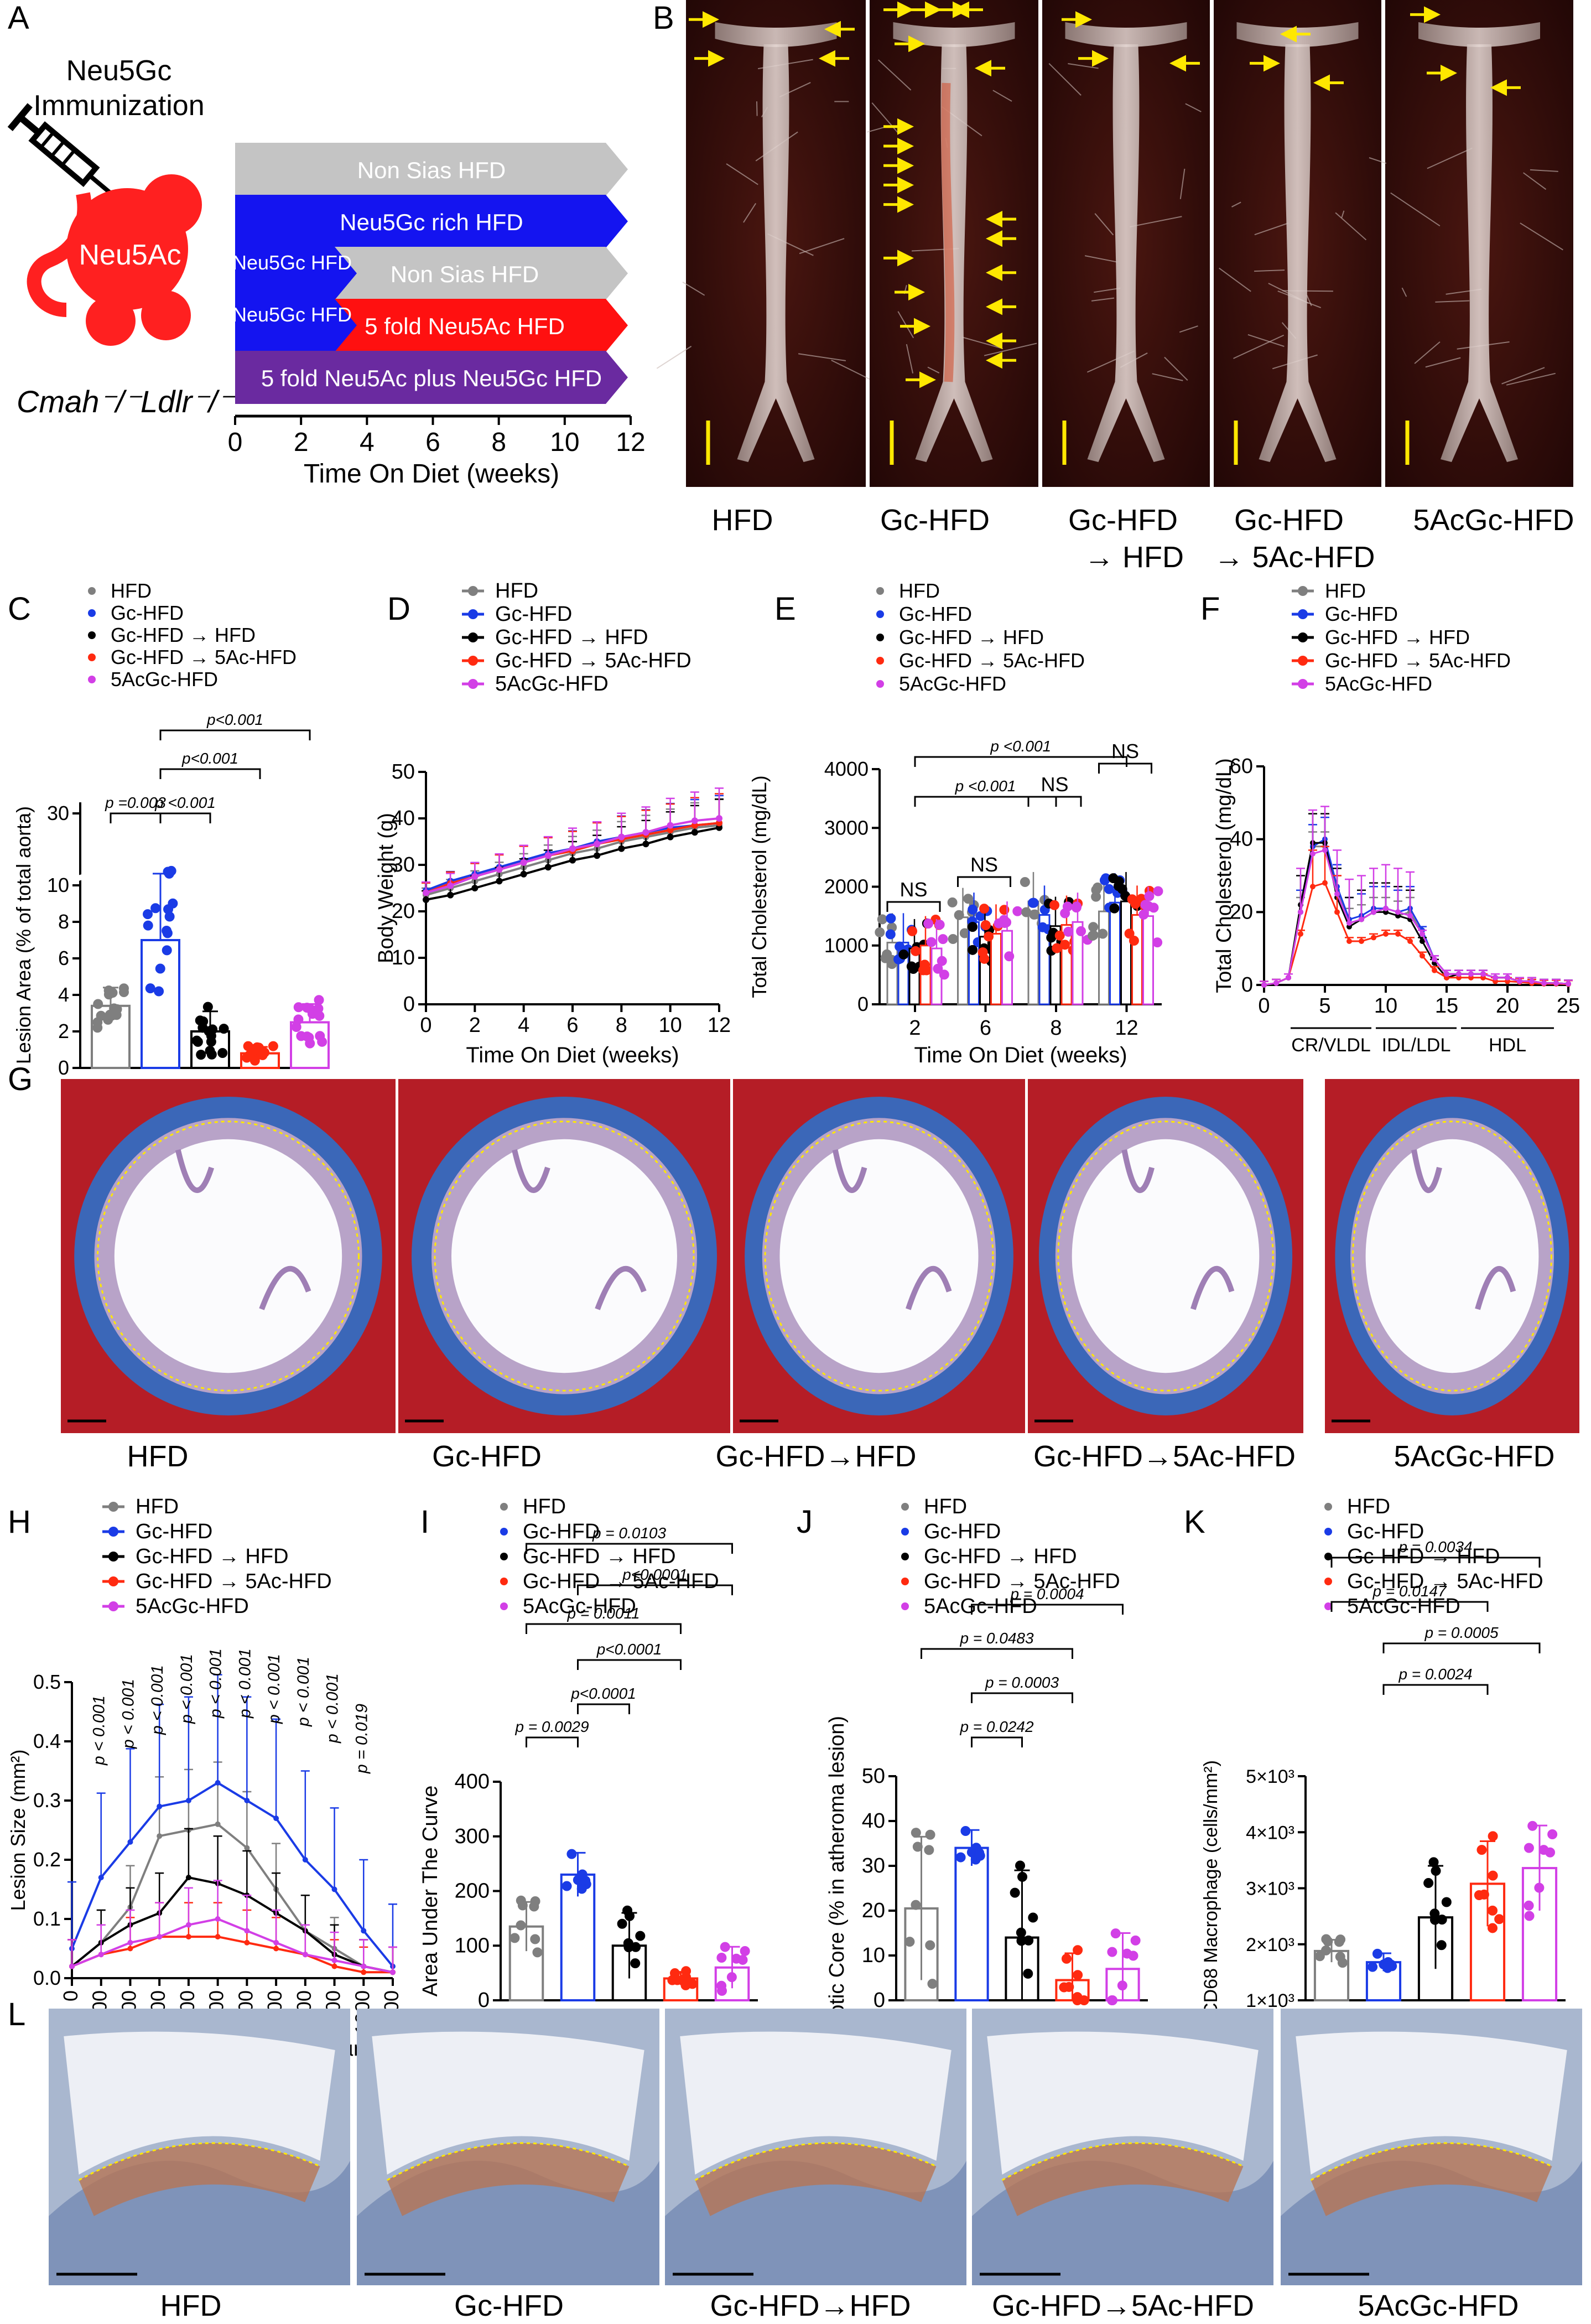 Image resolution: width=1591 pixels, height=2324 pixels. I want to click on x-tick-label: 4, so click(523, 1025).